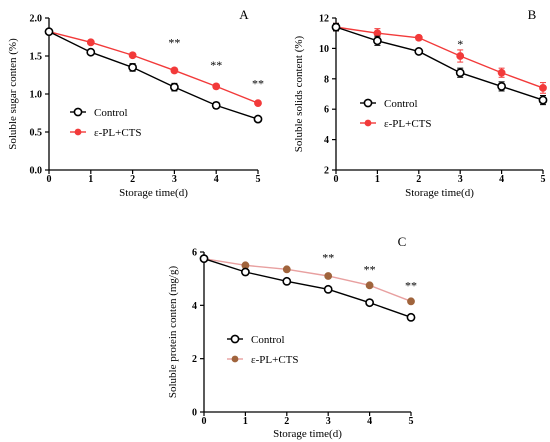  Describe the element at coordinates (194, 413) in the screenshot. I see `y-tick-label: 0` at that location.